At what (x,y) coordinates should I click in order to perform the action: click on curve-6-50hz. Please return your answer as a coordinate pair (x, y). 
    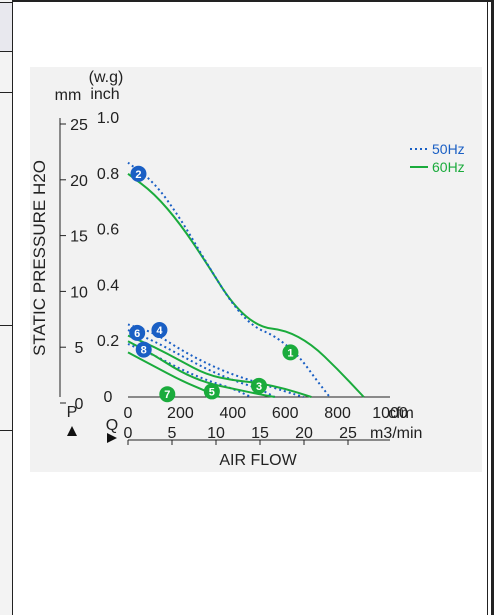
    Looking at the image, I should click on (201, 363).